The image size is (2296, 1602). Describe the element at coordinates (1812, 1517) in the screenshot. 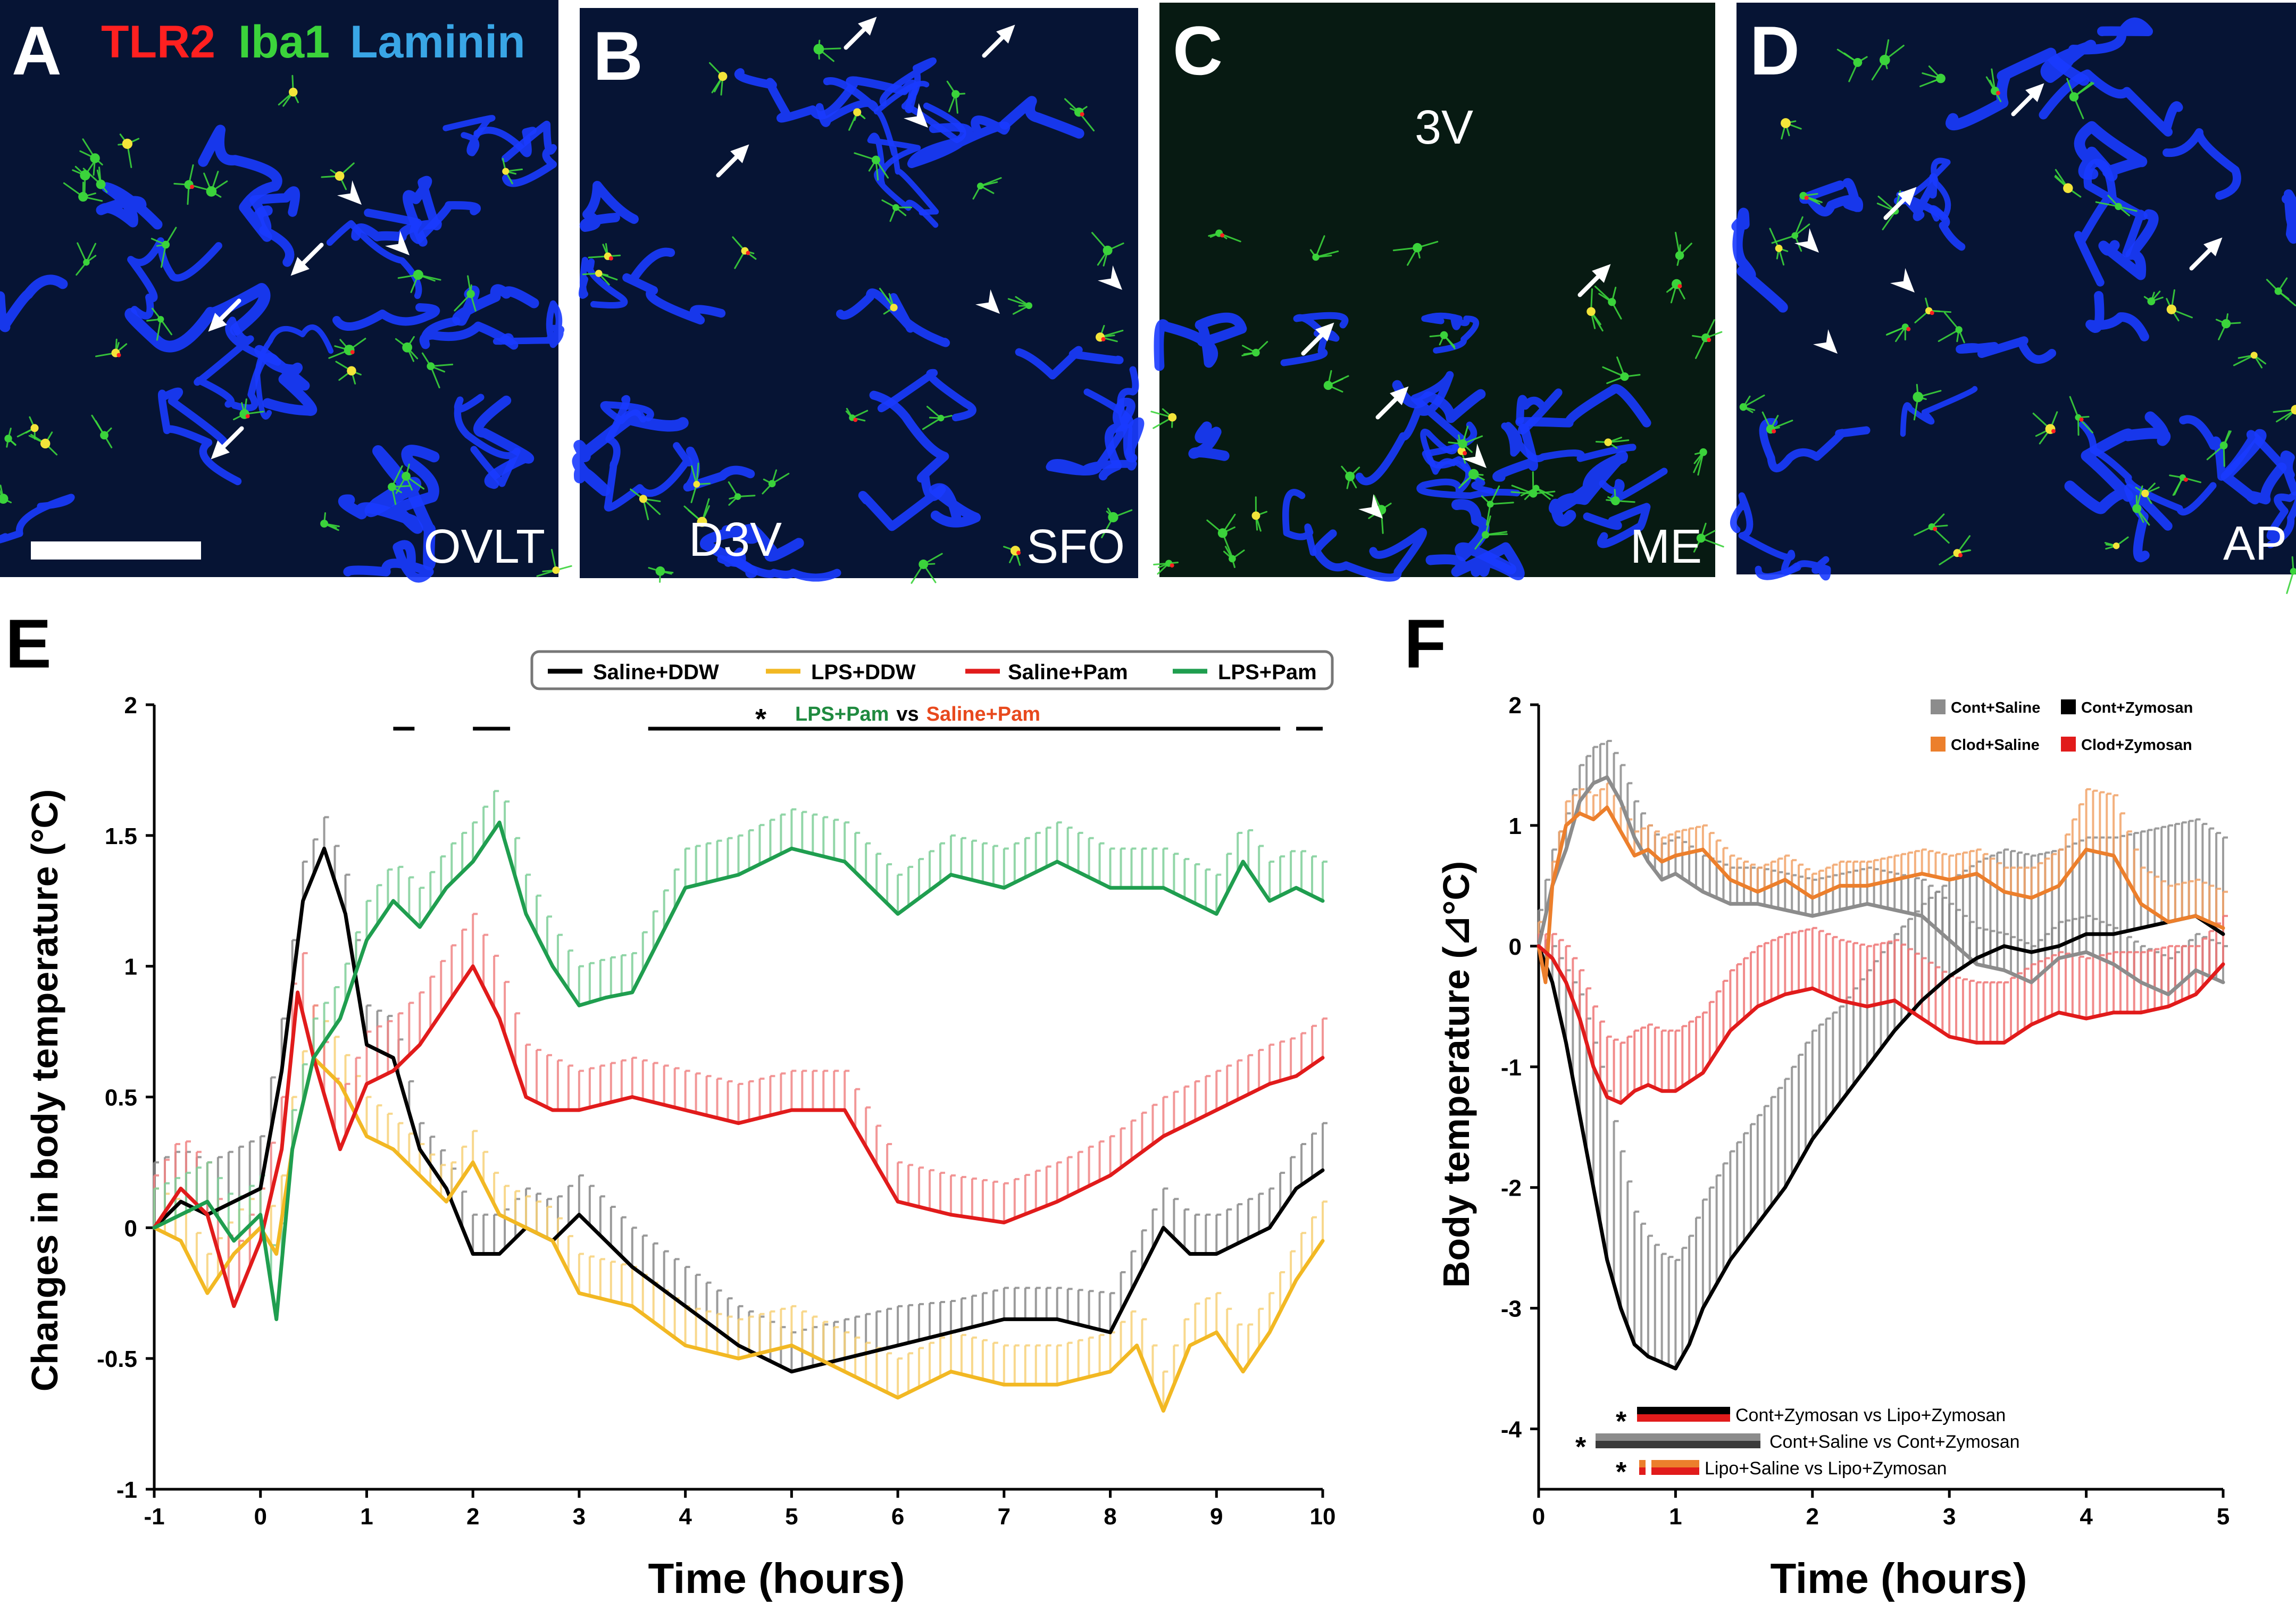

I see `x-tick-label: 2` at that location.